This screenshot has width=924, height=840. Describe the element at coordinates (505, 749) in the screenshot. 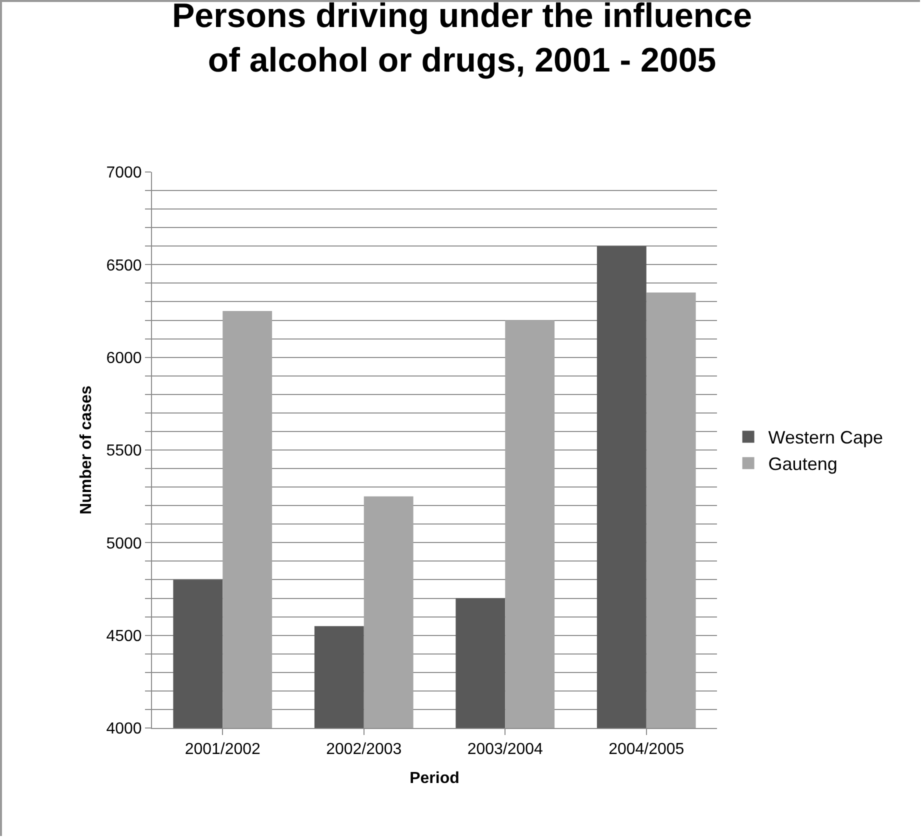

I see `x-tick-label: 2003/2004` at that location.